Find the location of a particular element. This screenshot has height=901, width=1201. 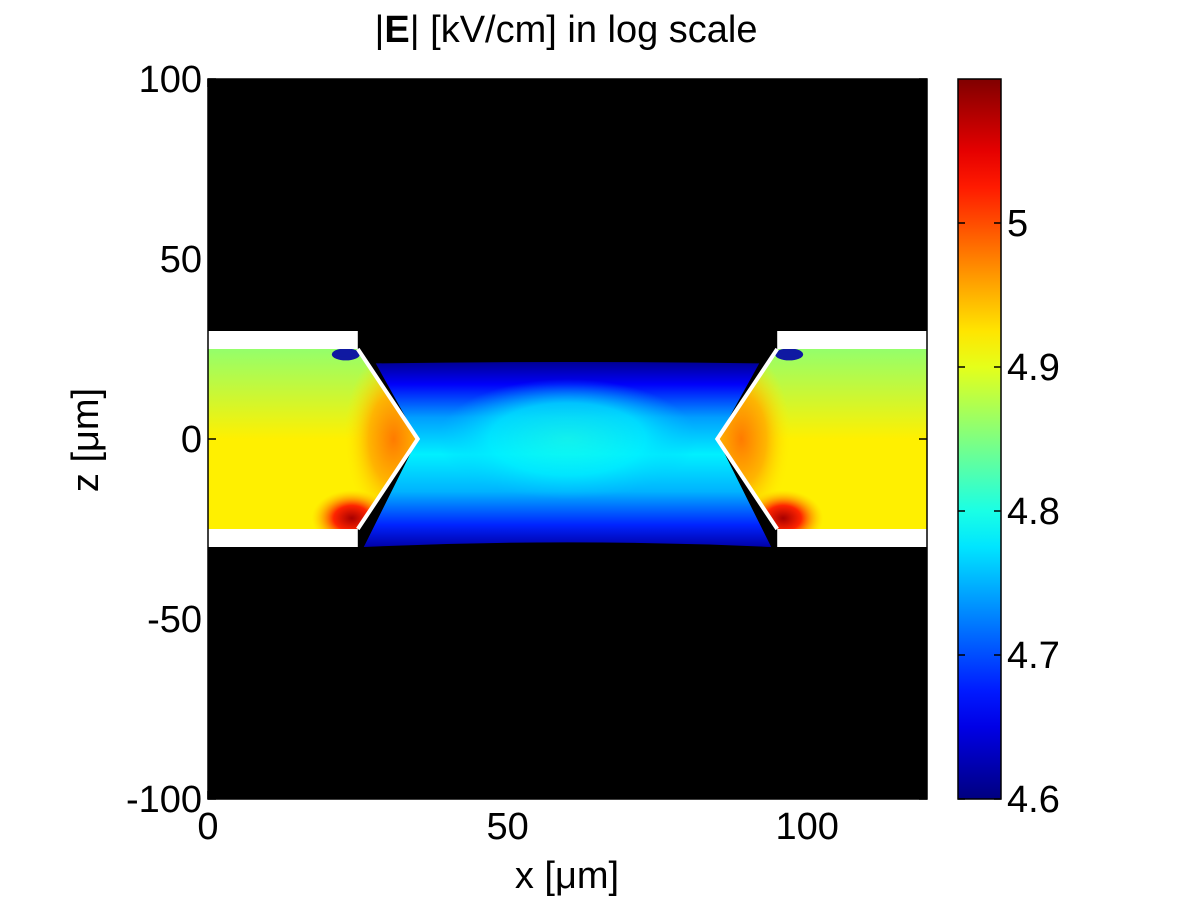

colorbar-ticks: 4.6 4.7 4.8 4.9 5 is located at coordinates (1009, 512).